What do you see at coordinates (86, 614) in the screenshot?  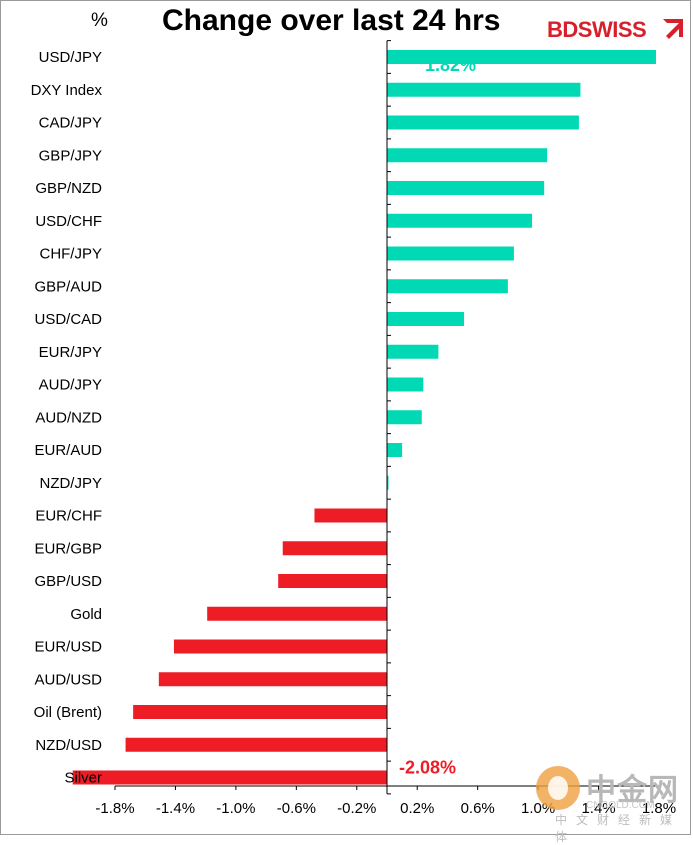 I see `category-label: Gold` at bounding box center [86, 614].